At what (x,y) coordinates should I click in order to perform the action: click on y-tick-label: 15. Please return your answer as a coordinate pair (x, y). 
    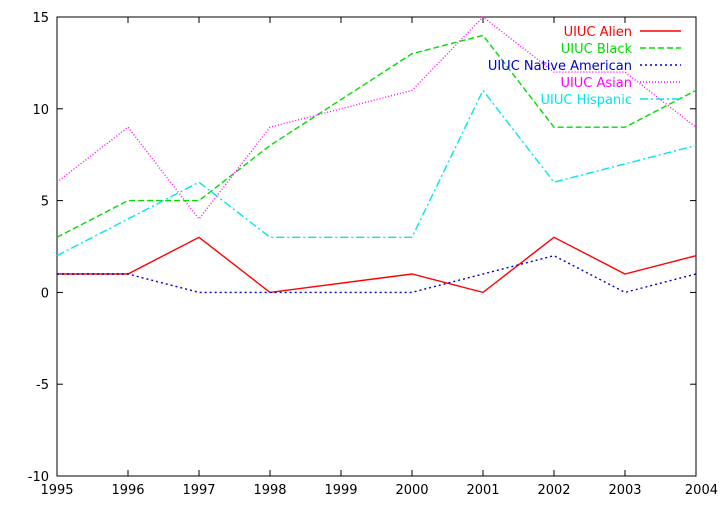
    Looking at the image, I should click on (40, 18).